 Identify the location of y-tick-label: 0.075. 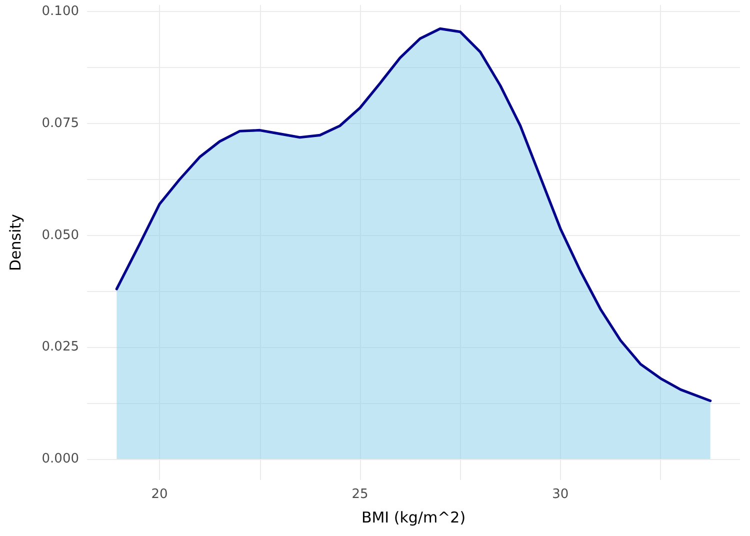
(60, 124).